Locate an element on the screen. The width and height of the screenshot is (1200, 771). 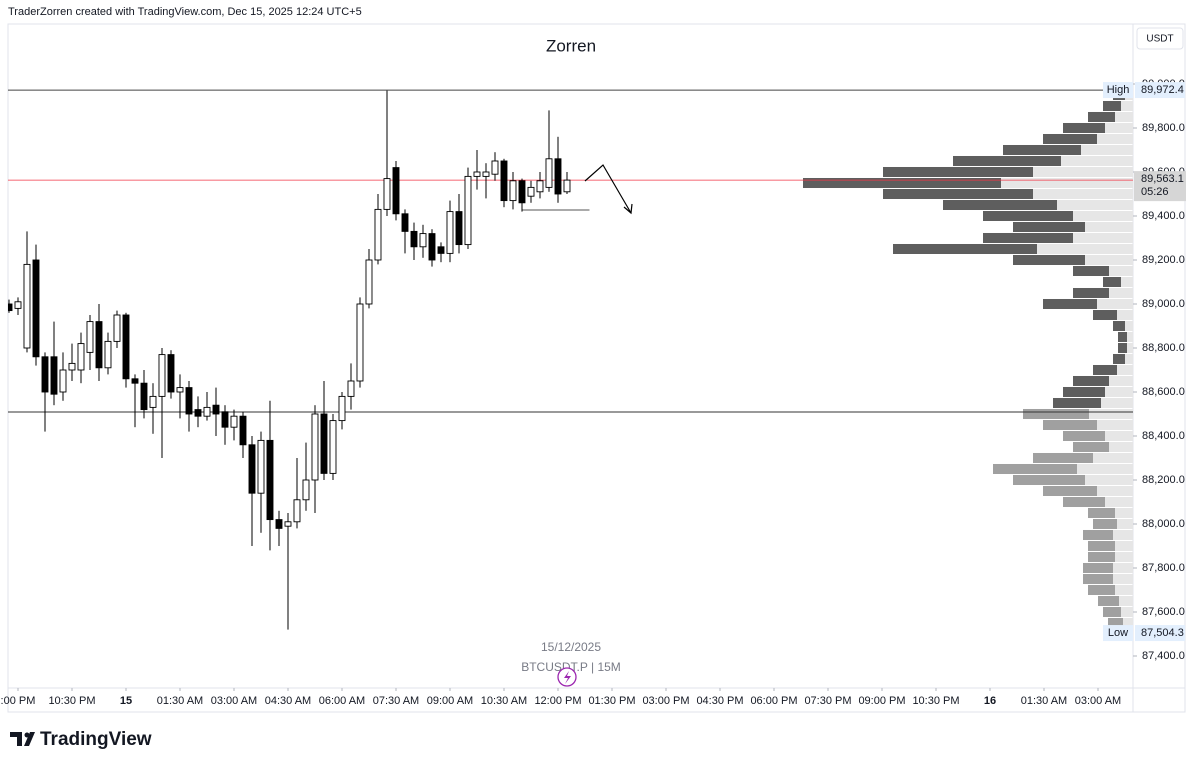
x-tick-label: 15 is located at coordinates (126, 701).